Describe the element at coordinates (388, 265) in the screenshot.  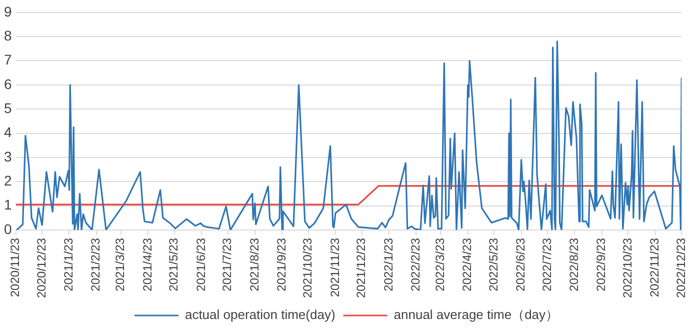
I see `x-tick-label: 2022/1/23` at that location.